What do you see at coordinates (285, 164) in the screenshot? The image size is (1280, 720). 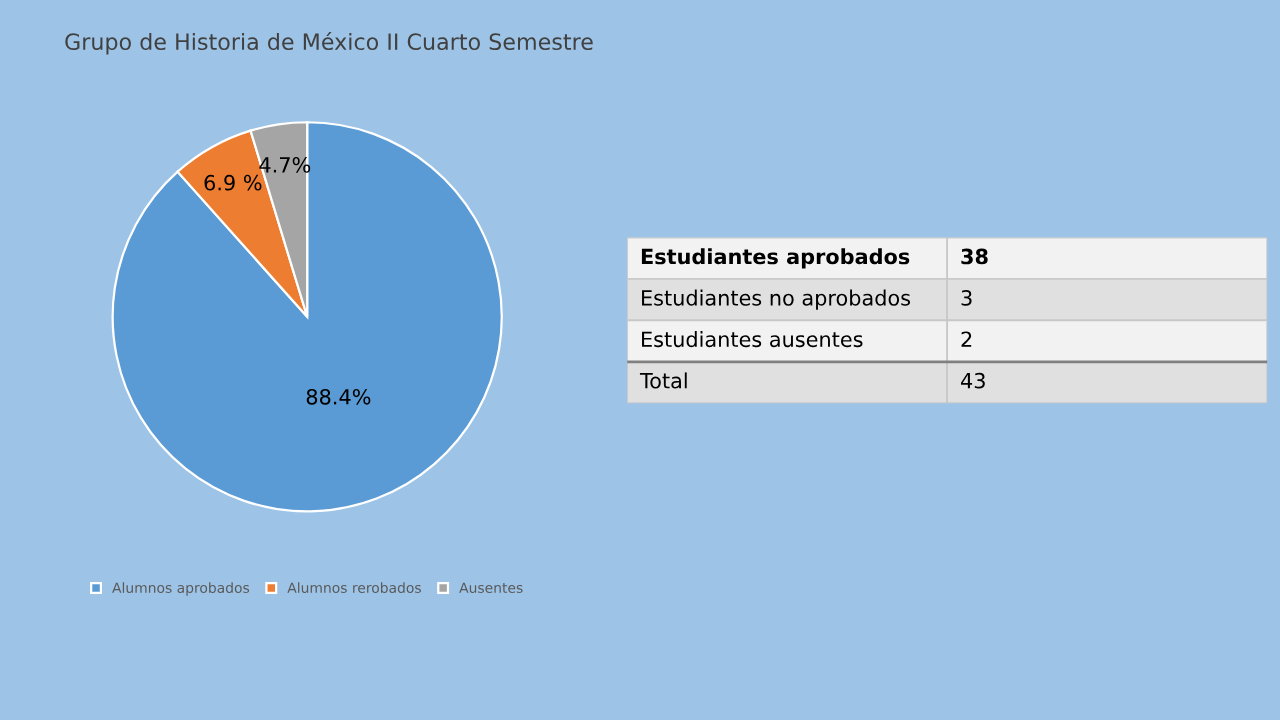 I see `data-label: 4.7%` at bounding box center [285, 164].